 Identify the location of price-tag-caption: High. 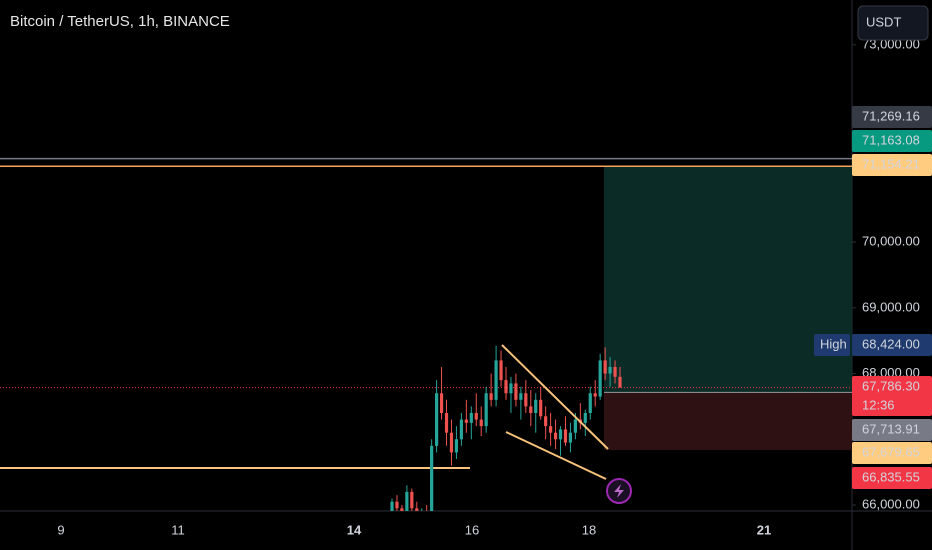
(833, 343).